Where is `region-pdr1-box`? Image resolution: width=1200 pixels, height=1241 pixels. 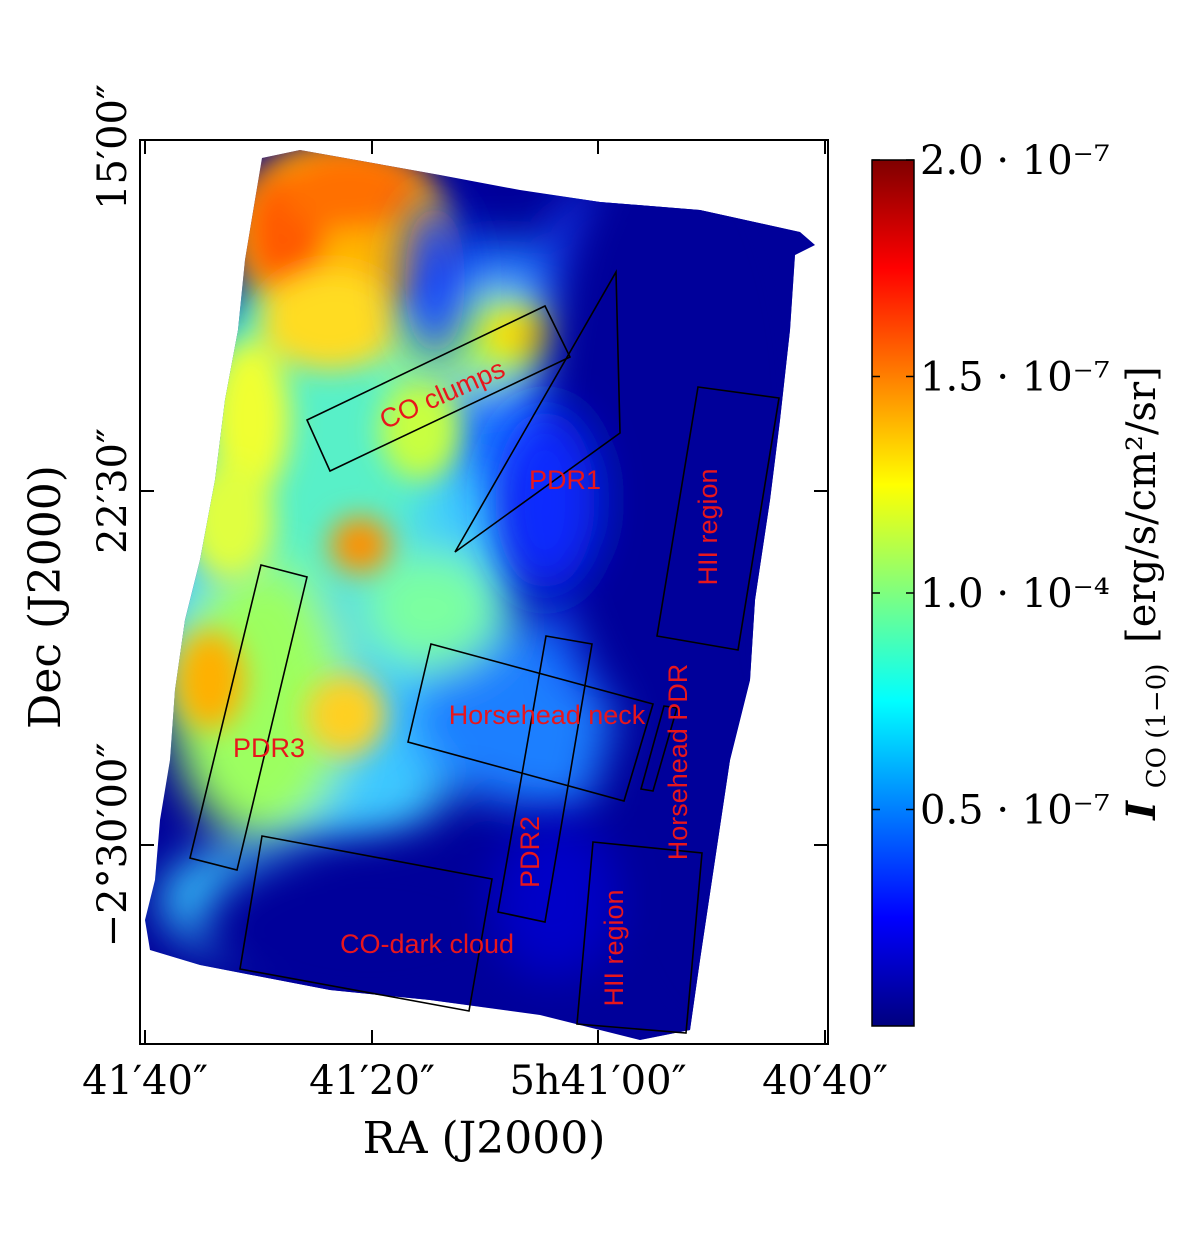
region-pdr1-box is located at coordinates (537, 411).